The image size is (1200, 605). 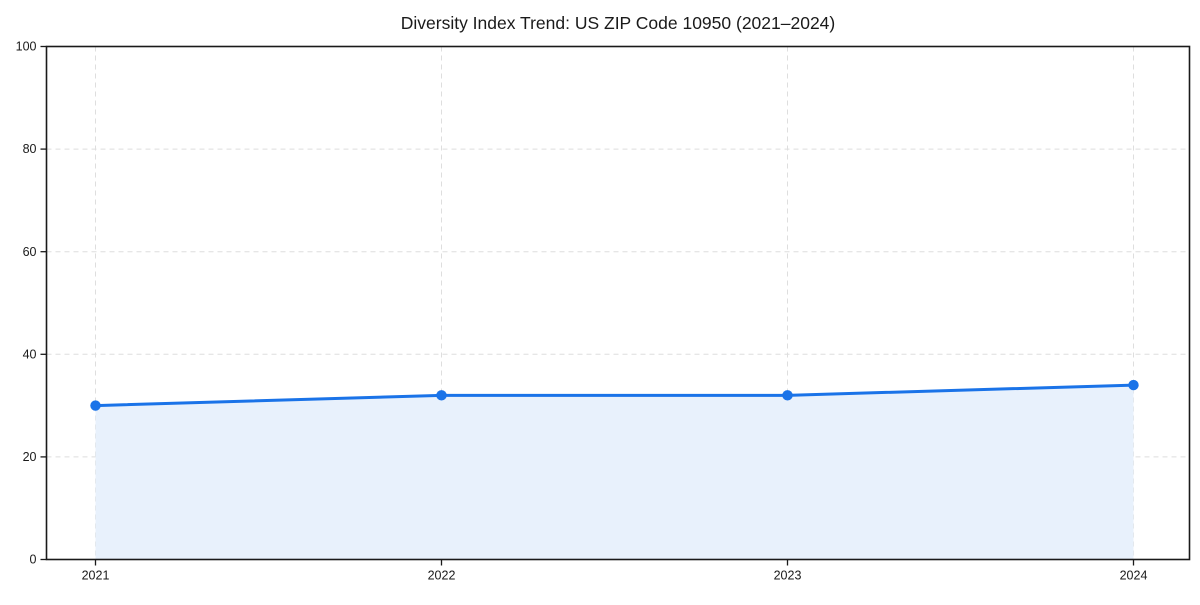 I want to click on data-point-2021, so click(x=95, y=405).